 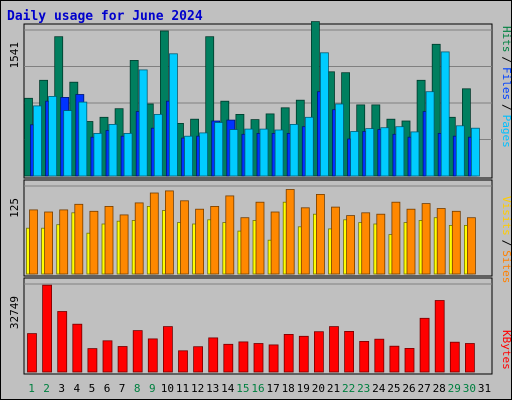 What do you see at coordinates (14, 55) in the screenshot?
I see `panel-1-max-label: 1541` at bounding box center [14, 55].